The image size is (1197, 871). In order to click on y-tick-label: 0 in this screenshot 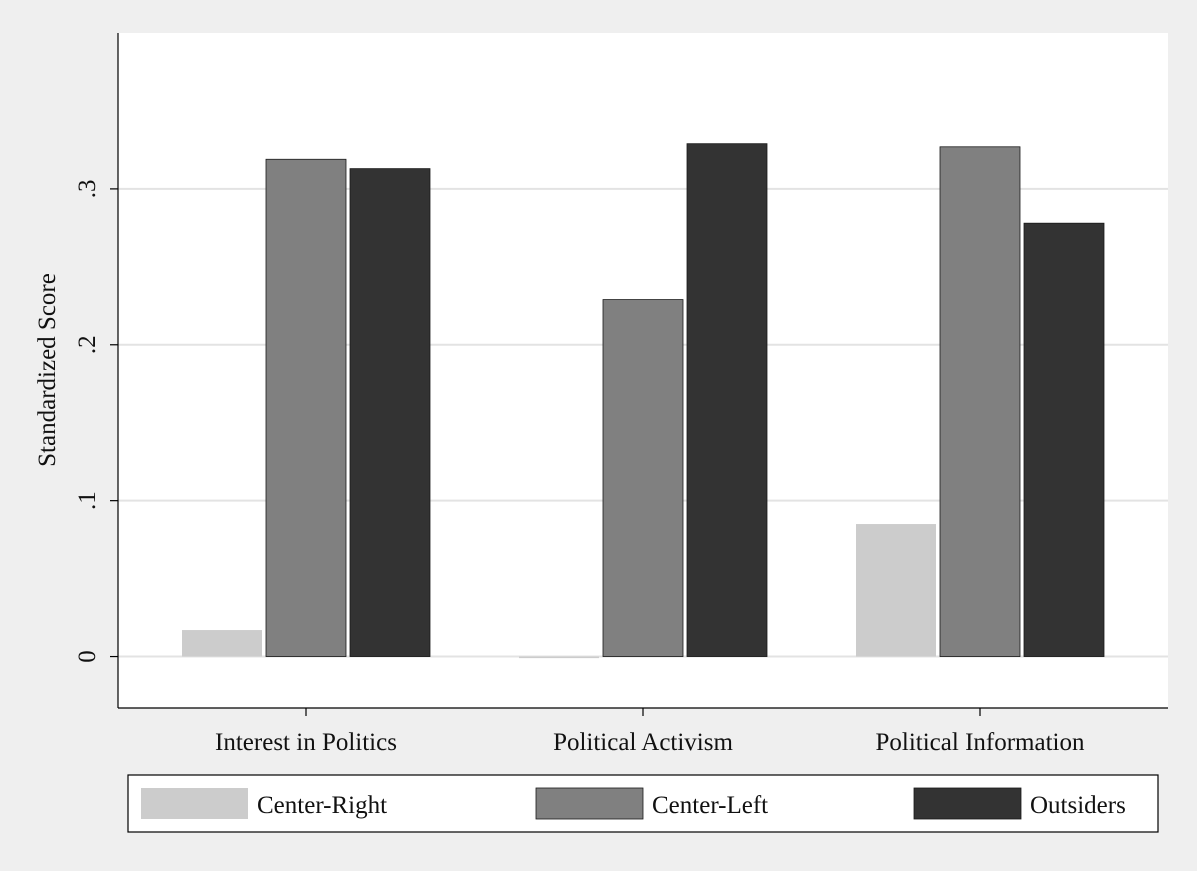, I will do `click(87, 656)`.